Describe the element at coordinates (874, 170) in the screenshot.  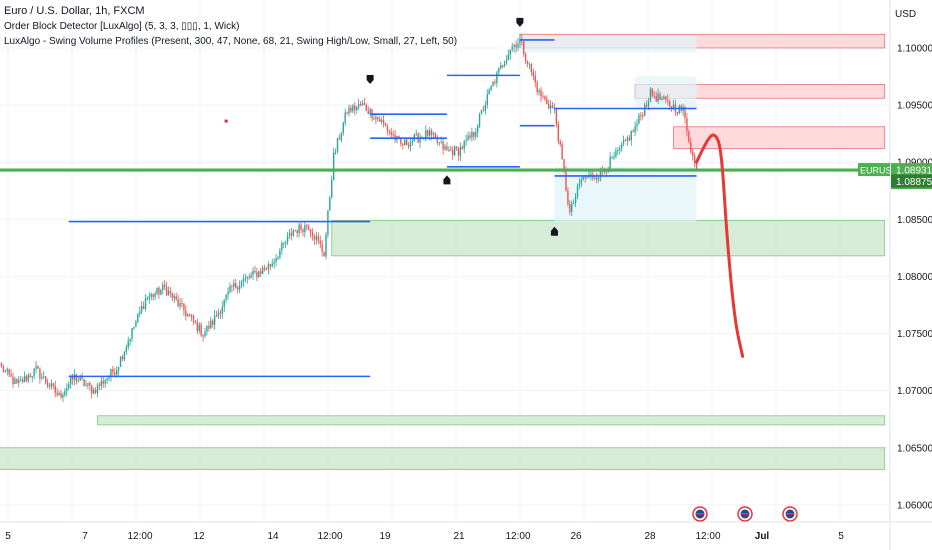
I see `symbol-tag` at that location.